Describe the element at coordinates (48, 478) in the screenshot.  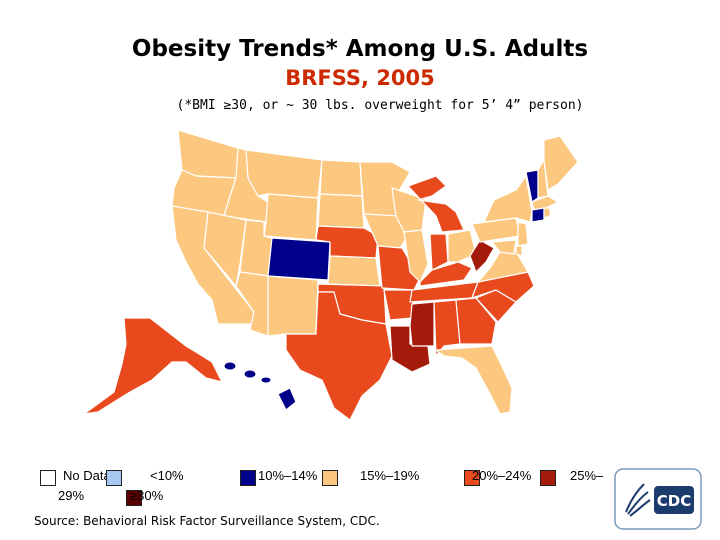
I see `legend-swatch-no-data` at that location.